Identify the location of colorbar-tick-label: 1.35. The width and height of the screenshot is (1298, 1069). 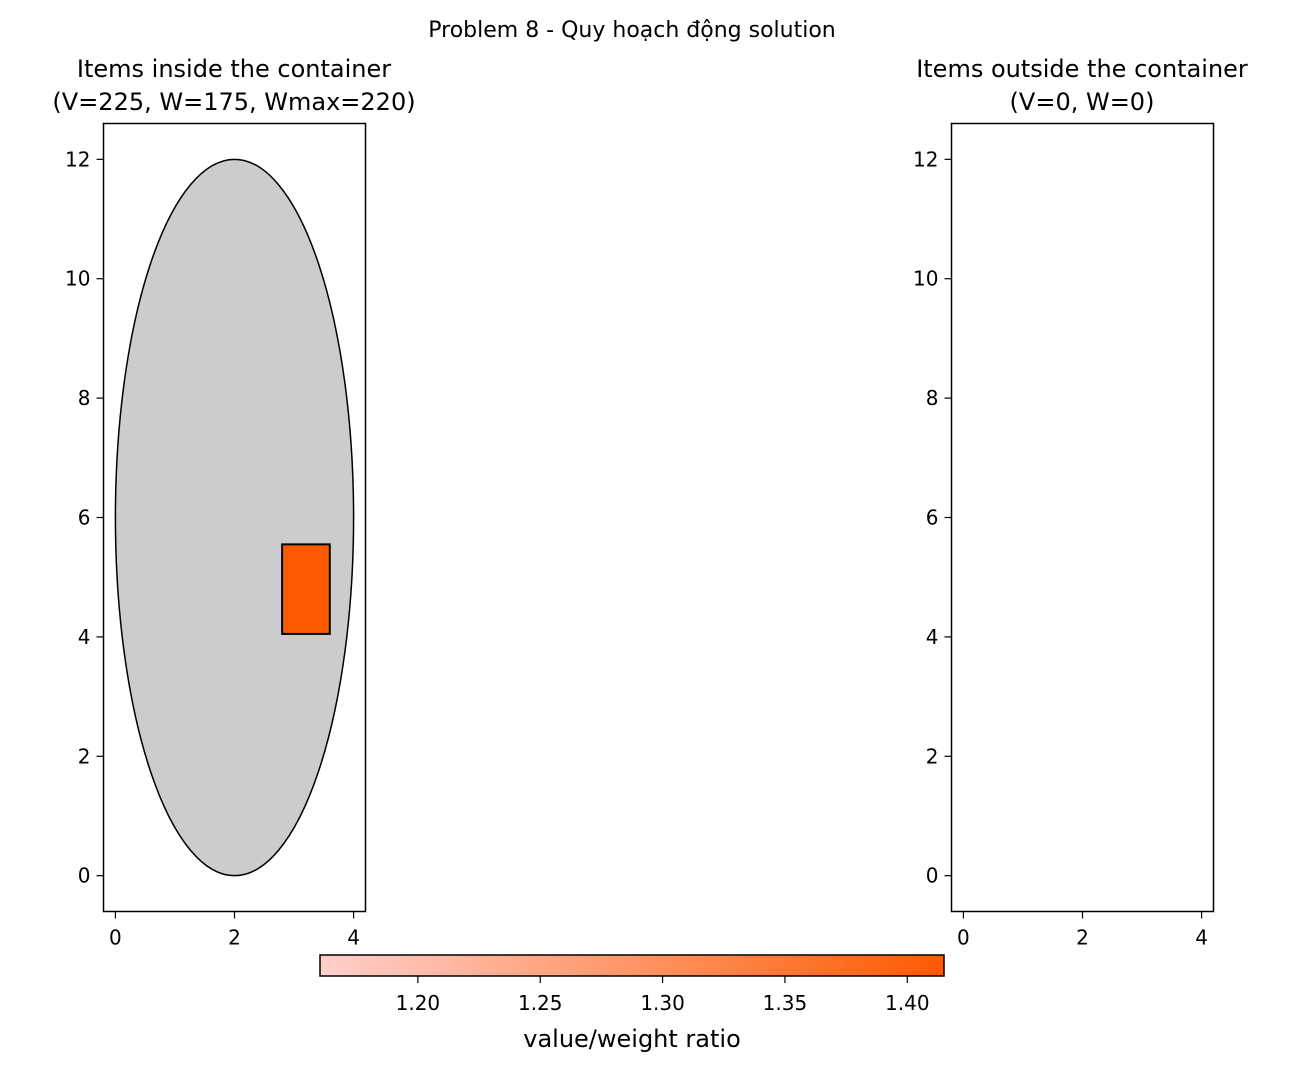
(785, 1003).